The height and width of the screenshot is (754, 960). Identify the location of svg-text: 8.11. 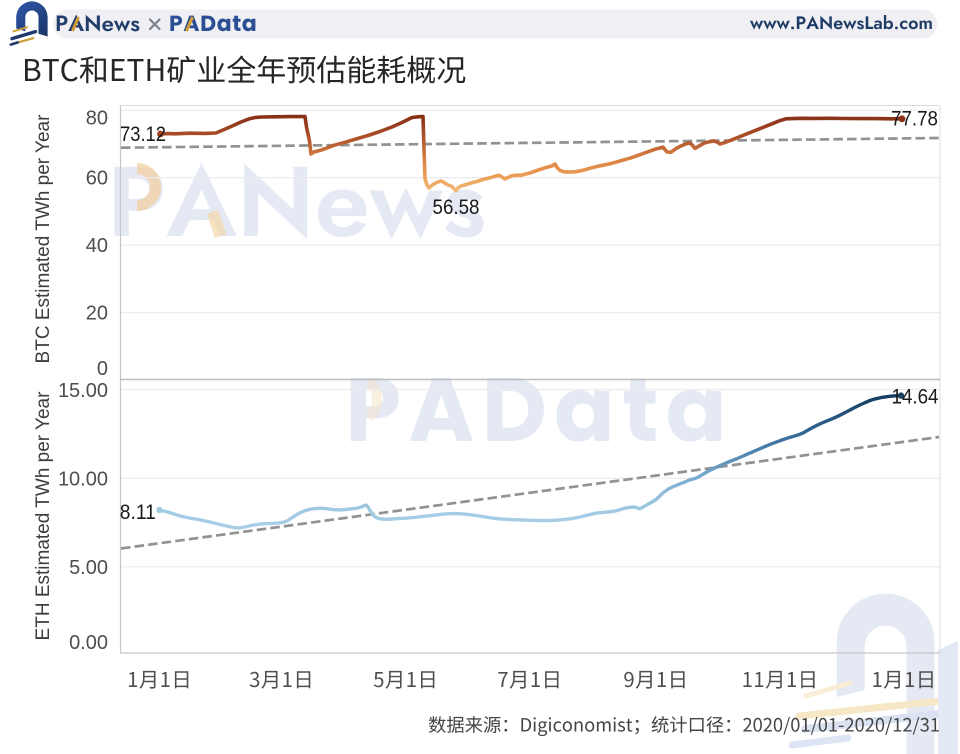
(138, 512).